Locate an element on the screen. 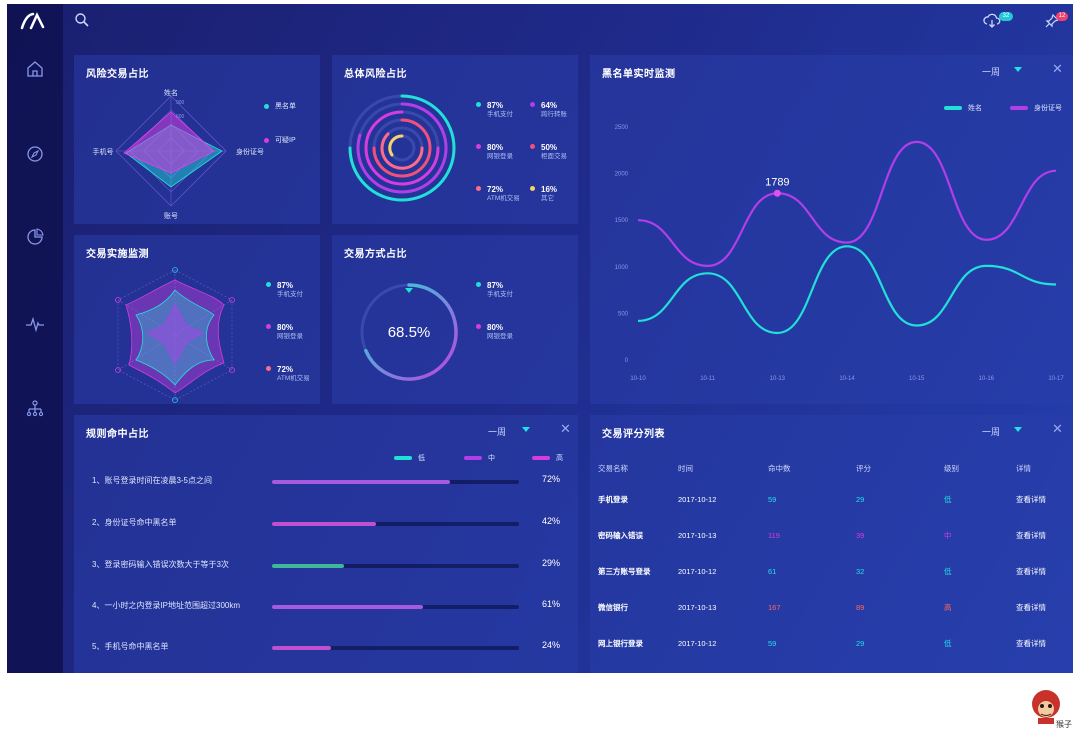 Image resolution: width=1080 pixels, height=733 pixels. pie-icon is located at coordinates (35, 237).